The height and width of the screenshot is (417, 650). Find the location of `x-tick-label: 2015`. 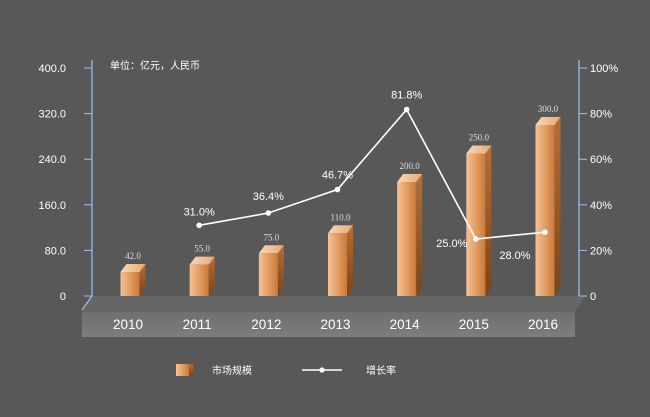

x-tick-label: 2015 is located at coordinates (474, 324).